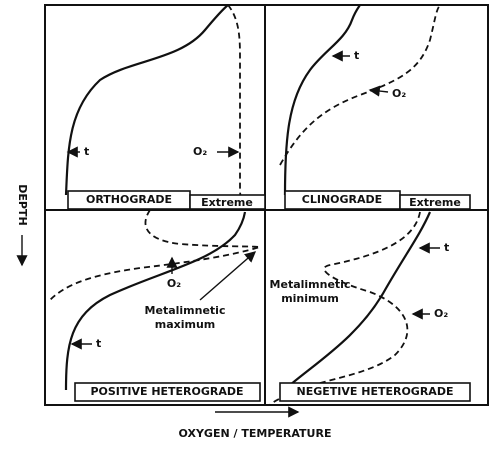 The image size is (500, 449). Describe the element at coordinates (255, 433) in the screenshot. I see `x-axis-label: OXYGEN / TEMPERATURE` at that location.